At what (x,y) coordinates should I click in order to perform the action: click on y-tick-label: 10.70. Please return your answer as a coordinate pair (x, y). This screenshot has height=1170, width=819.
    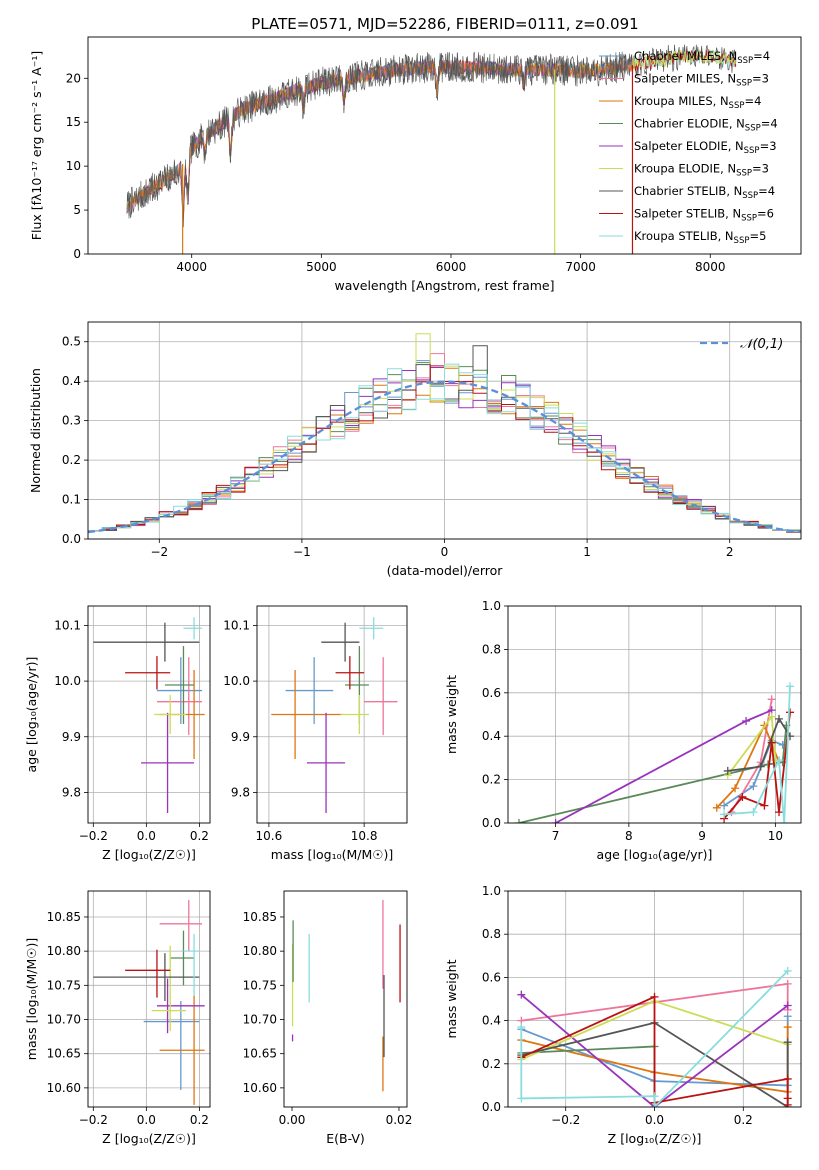
    Looking at the image, I should click on (64, 1020).